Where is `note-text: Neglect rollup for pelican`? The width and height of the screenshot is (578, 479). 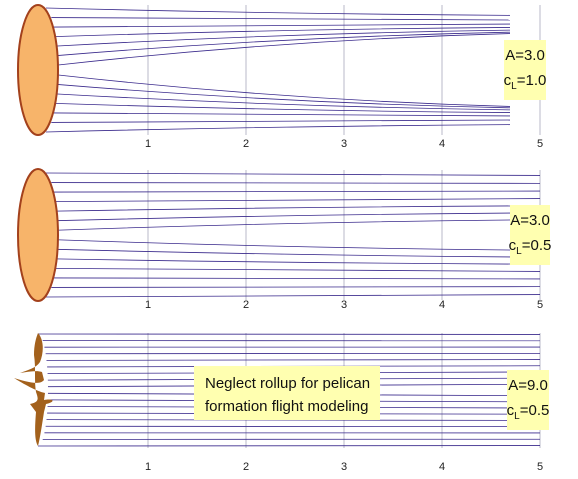 note-text: Neglect rollup for pelican is located at coordinates (287, 383).